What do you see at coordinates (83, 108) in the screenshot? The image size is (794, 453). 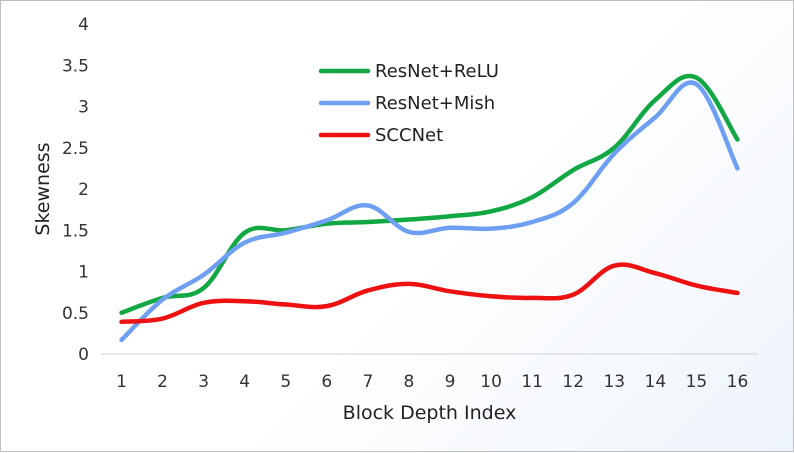 I see `y-tick-label: 3` at bounding box center [83, 108].